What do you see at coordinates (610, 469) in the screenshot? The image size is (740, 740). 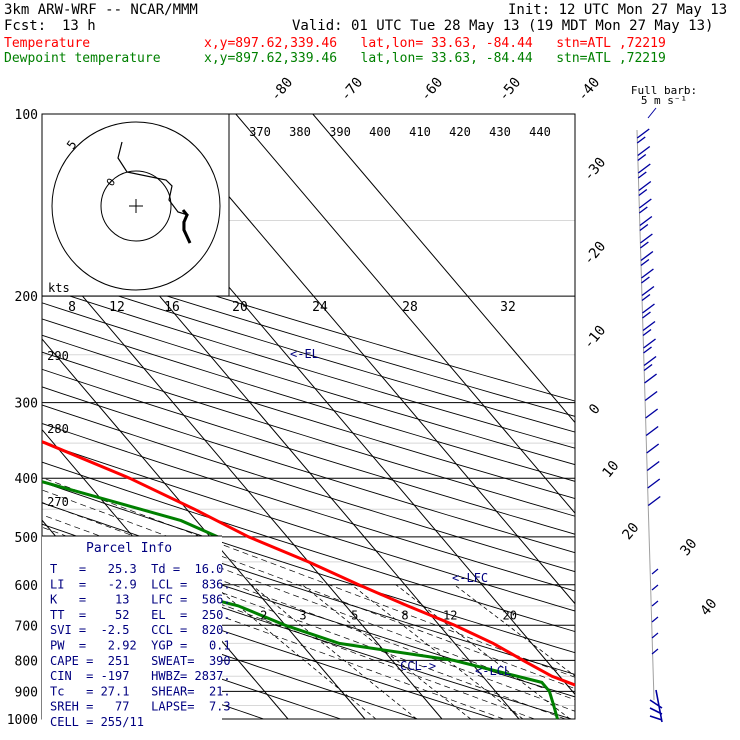 I see `isotherm-label: 10` at bounding box center [610, 469].